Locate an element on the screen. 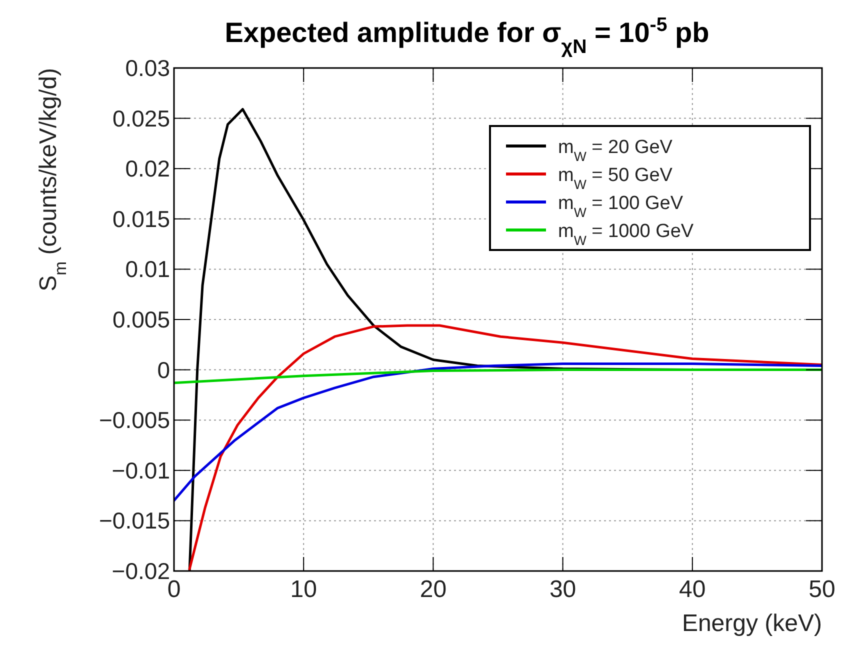  x-tick-label: 40 is located at coordinates (692, 589).